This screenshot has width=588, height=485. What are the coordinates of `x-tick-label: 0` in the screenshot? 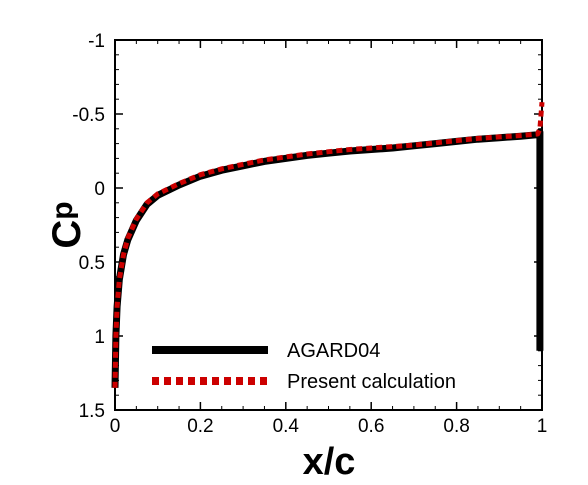 It's located at (115, 426).